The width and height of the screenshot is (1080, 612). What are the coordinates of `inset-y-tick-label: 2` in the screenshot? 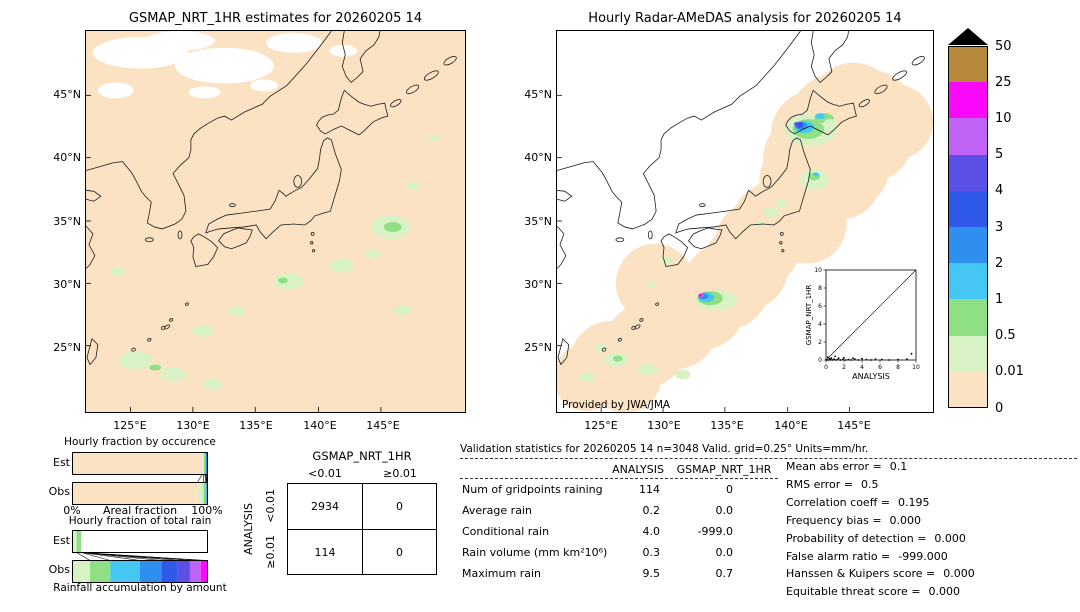 It's located at (820, 342).